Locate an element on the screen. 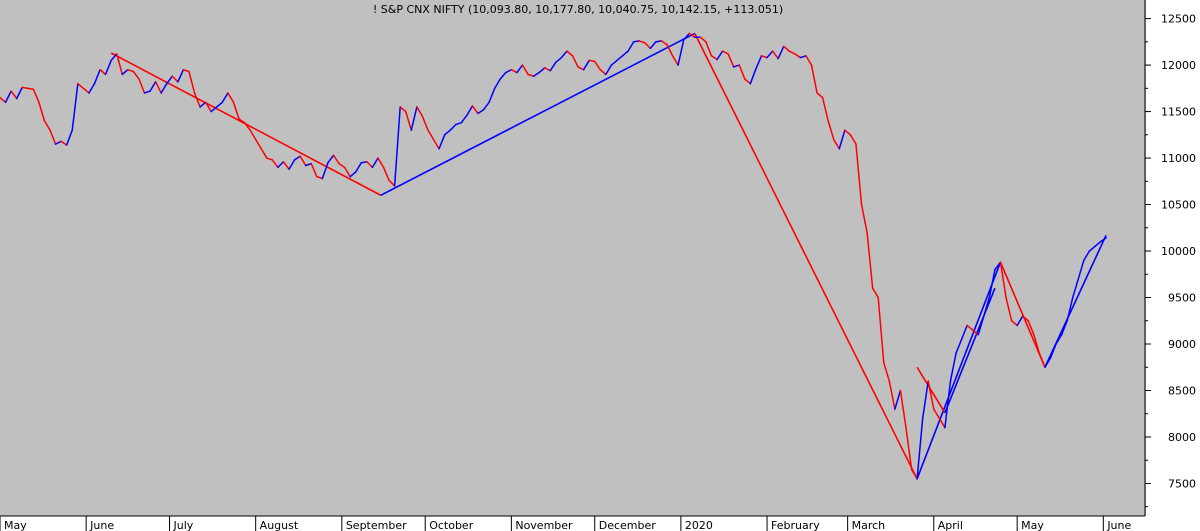 The height and width of the screenshot is (531, 1200). x-axis-panel is located at coordinates (600, 523).